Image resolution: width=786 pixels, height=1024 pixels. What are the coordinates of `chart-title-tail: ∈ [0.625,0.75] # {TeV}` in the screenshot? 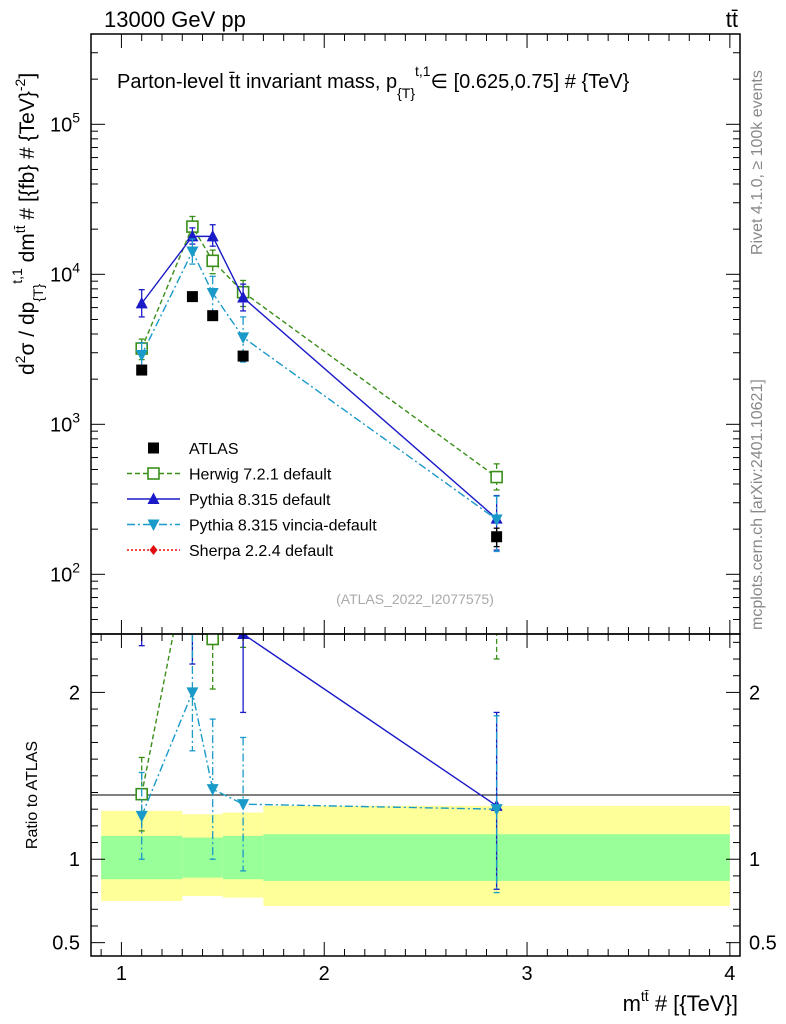 It's located at (530, 82).